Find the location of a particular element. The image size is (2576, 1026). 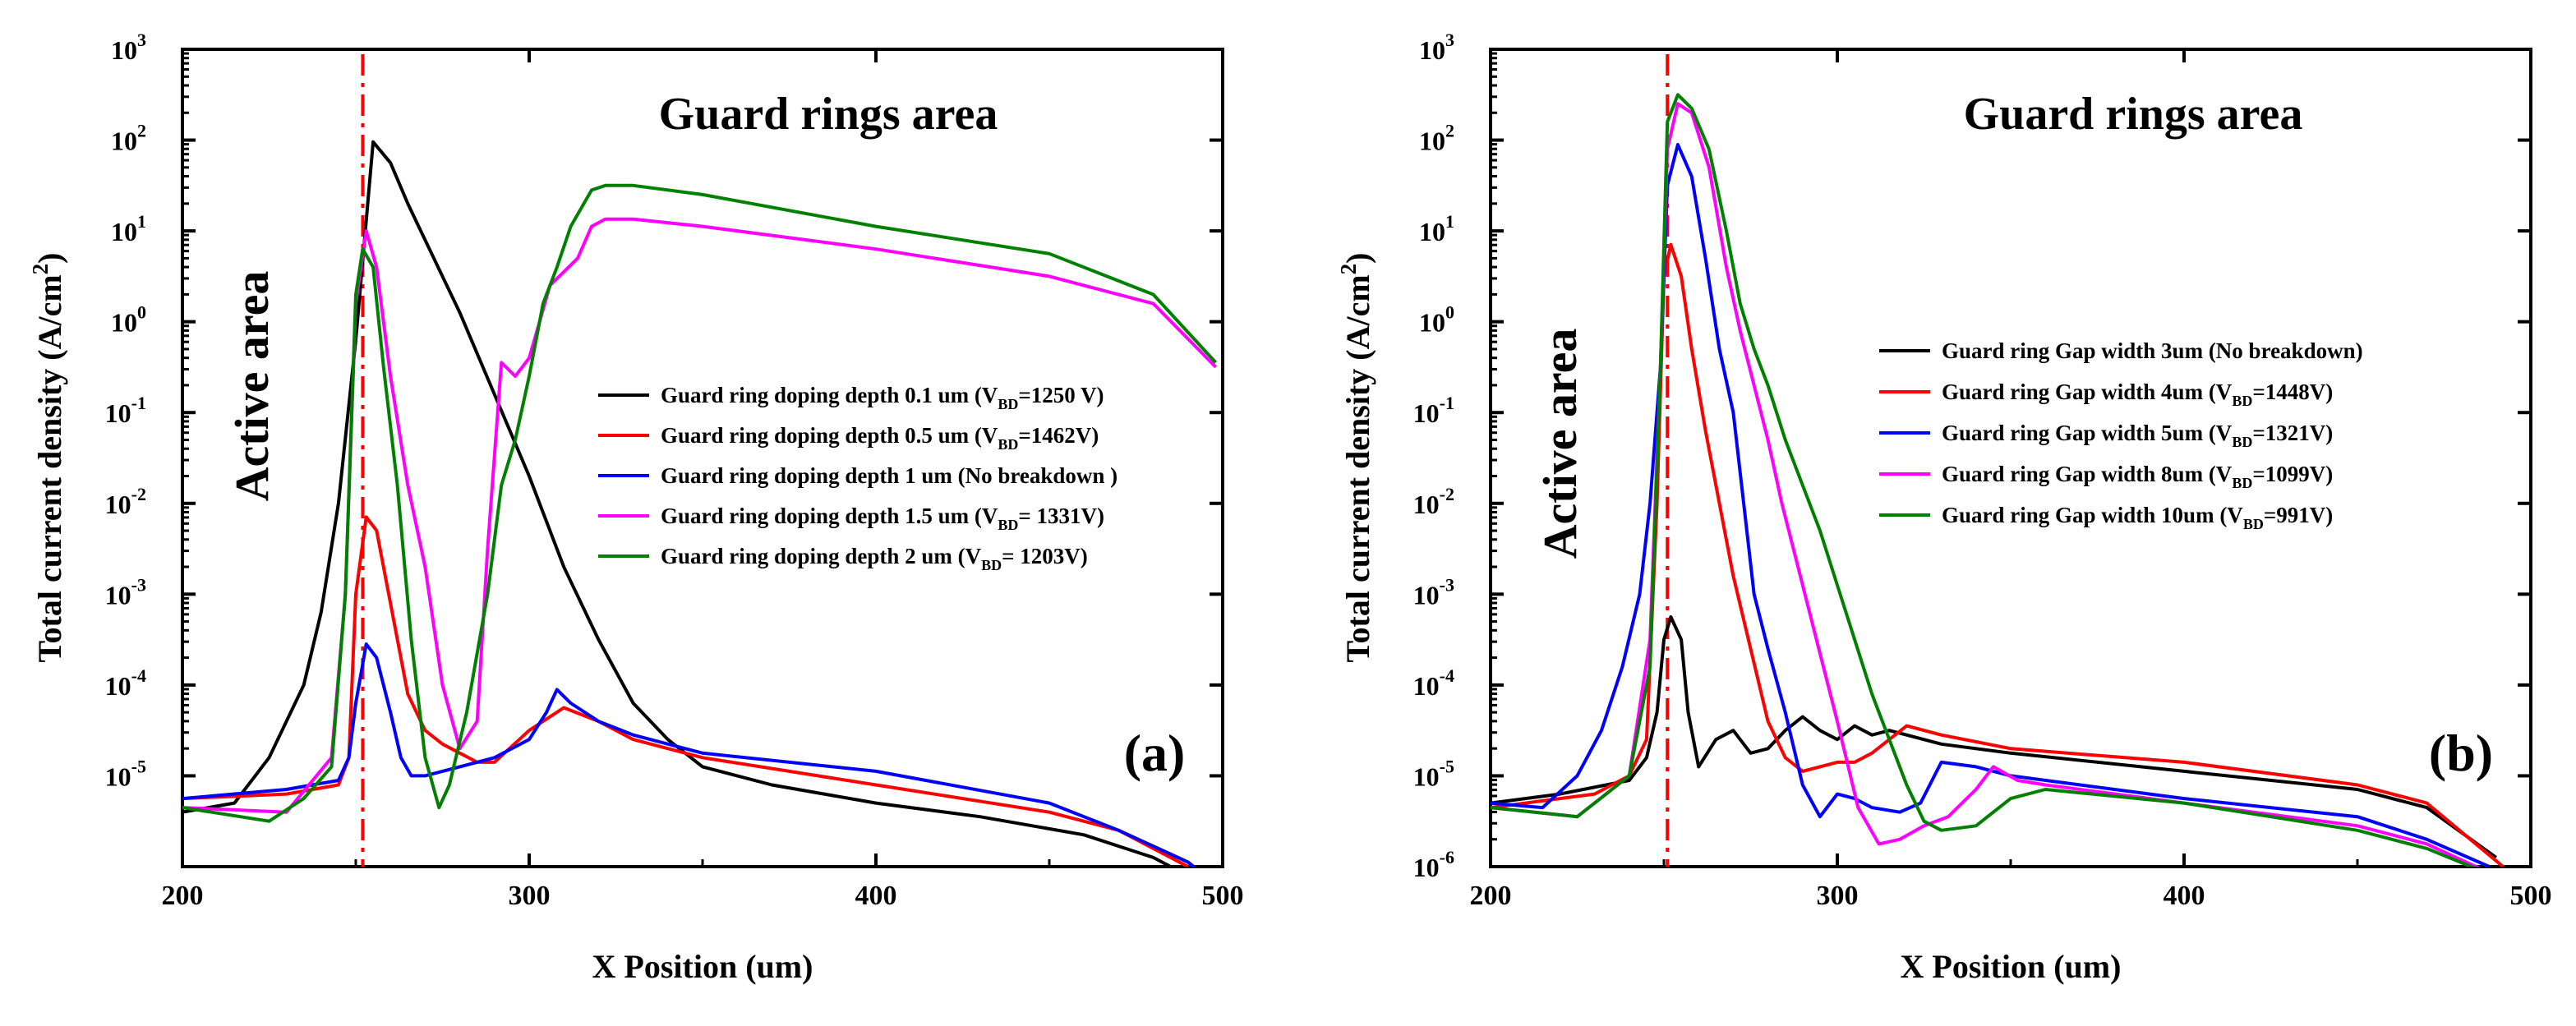

legend-item-2: Guard ring Gap width 4um (VBD=1448V) is located at coordinates (2106, 394).